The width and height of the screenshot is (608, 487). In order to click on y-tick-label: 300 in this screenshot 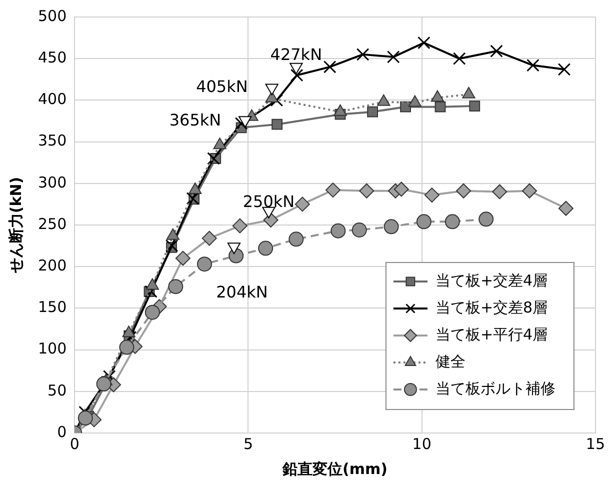, I will do `click(52, 182)`.